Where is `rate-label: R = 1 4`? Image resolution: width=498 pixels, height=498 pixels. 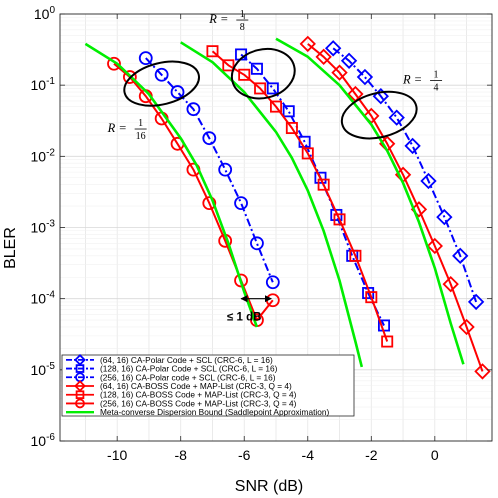
rate-label: R = 1 4 is located at coordinates (422, 82).